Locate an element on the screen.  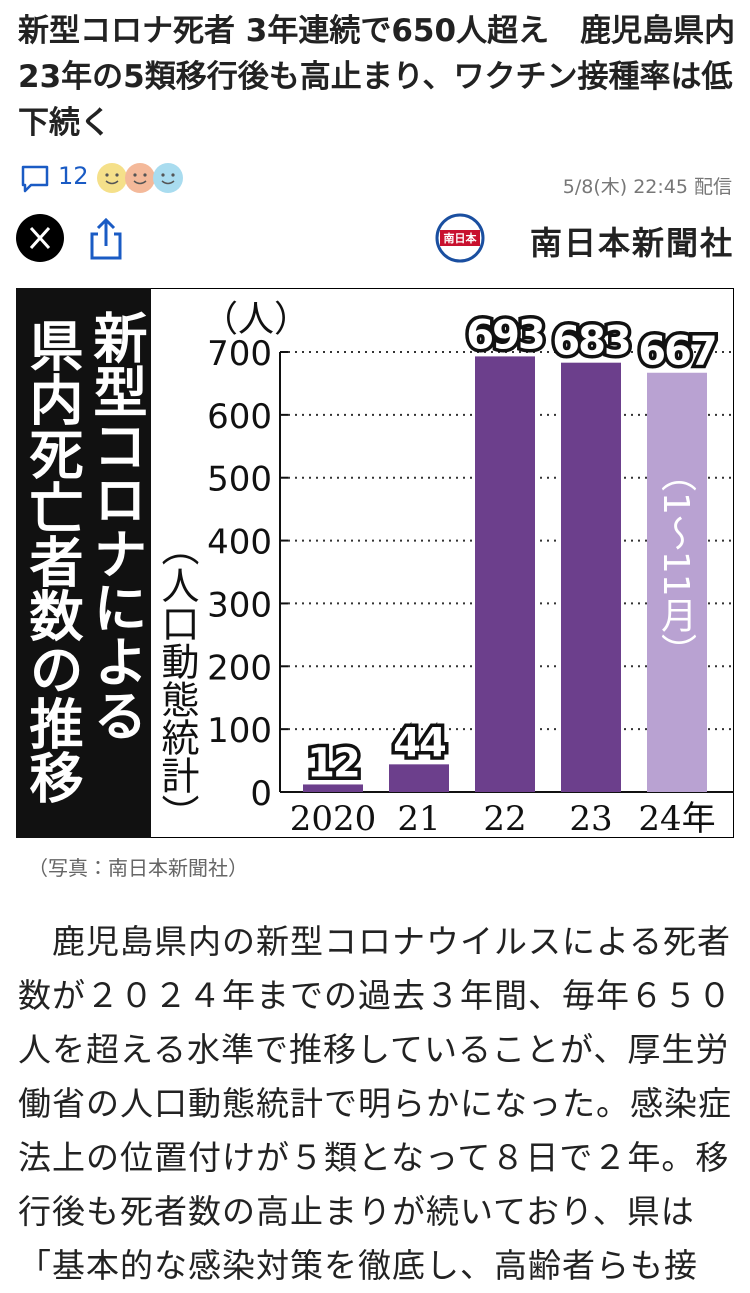
chart-title-line: 新型コロナによる is located at coordinates (115, 526).